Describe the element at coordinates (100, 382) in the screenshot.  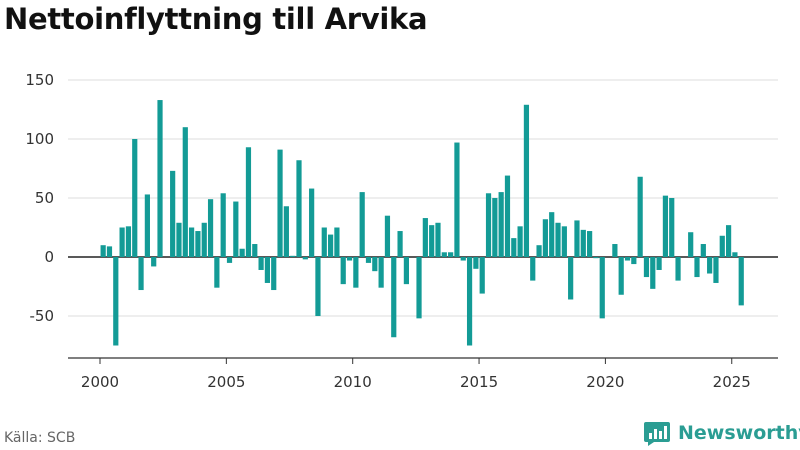
I see `x-tick-label: 2000` at that location.